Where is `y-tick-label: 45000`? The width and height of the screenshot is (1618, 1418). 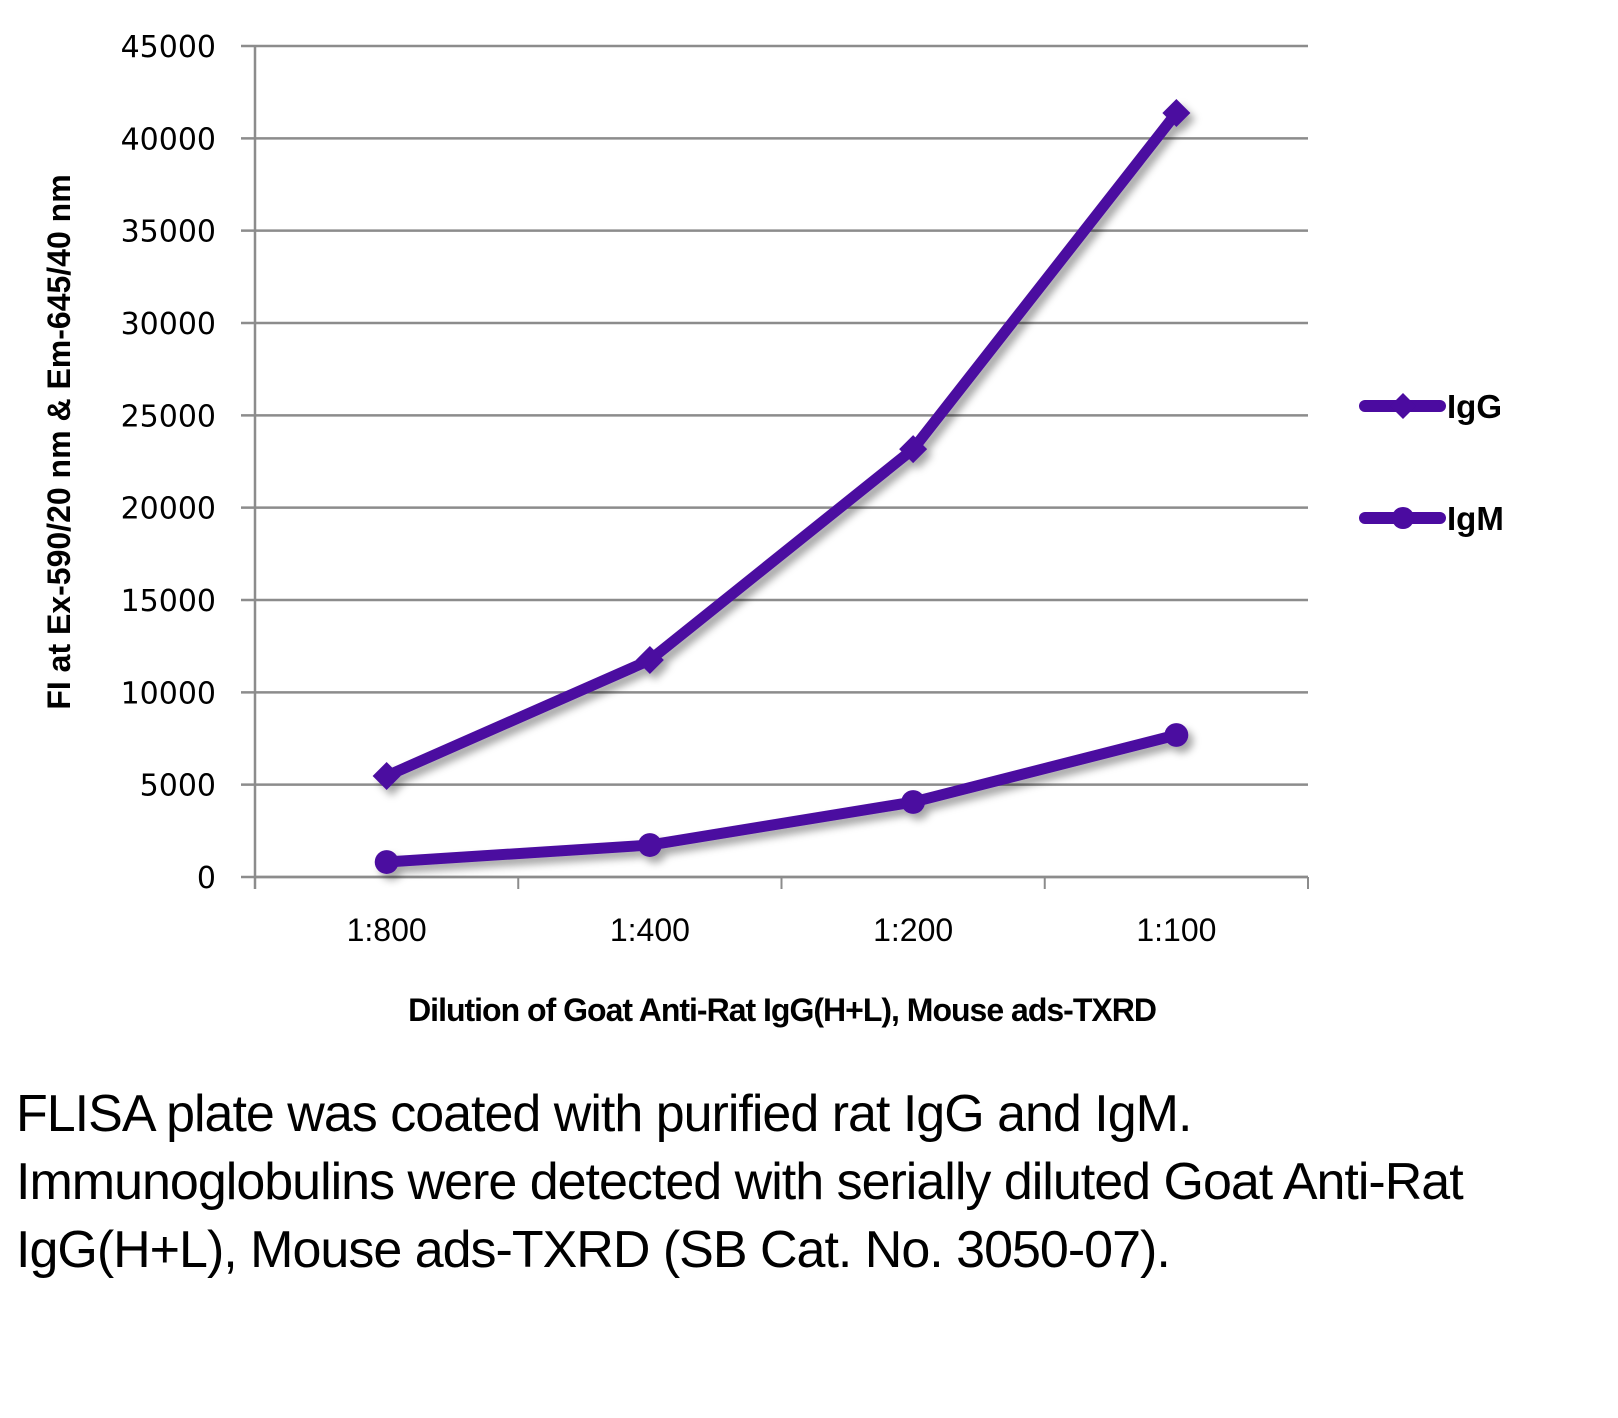
y-tick-label: 45000 is located at coordinates (168, 47).